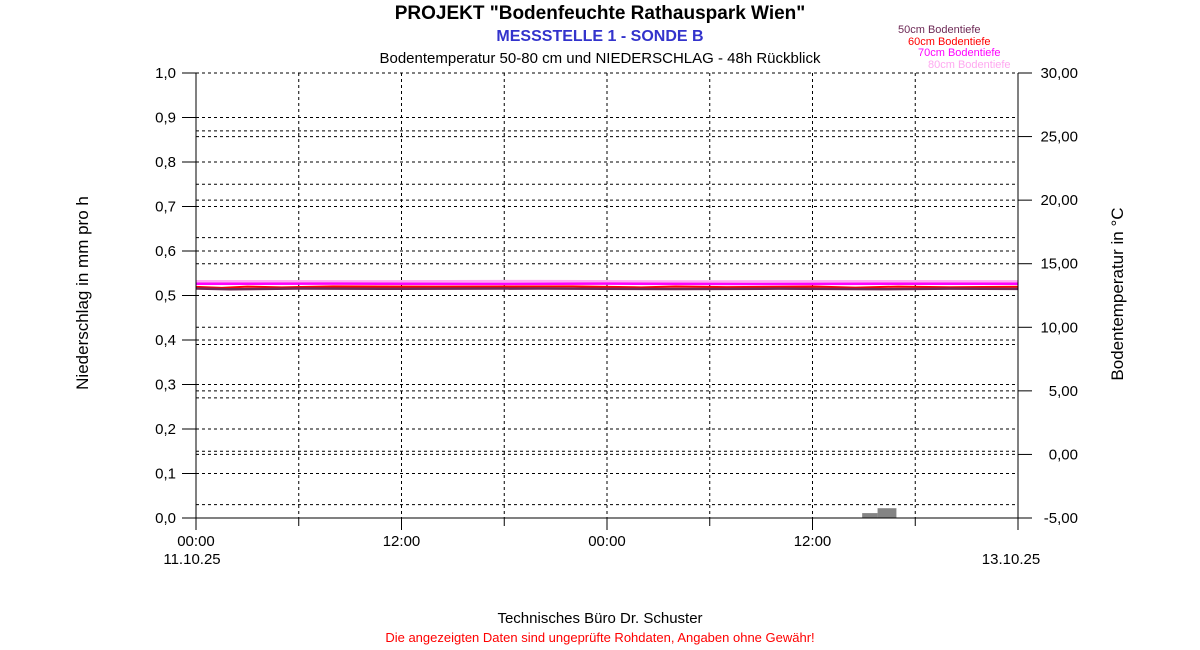 This screenshot has height=650, width=1200. I want to click on left-tick-label: 0,6, so click(165, 251).